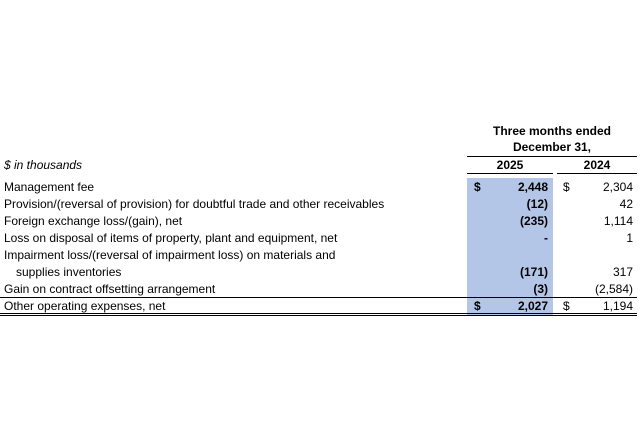 The width and height of the screenshot is (640, 440). What do you see at coordinates (597, 165) in the screenshot?
I see `year-heading: 2024` at bounding box center [597, 165].